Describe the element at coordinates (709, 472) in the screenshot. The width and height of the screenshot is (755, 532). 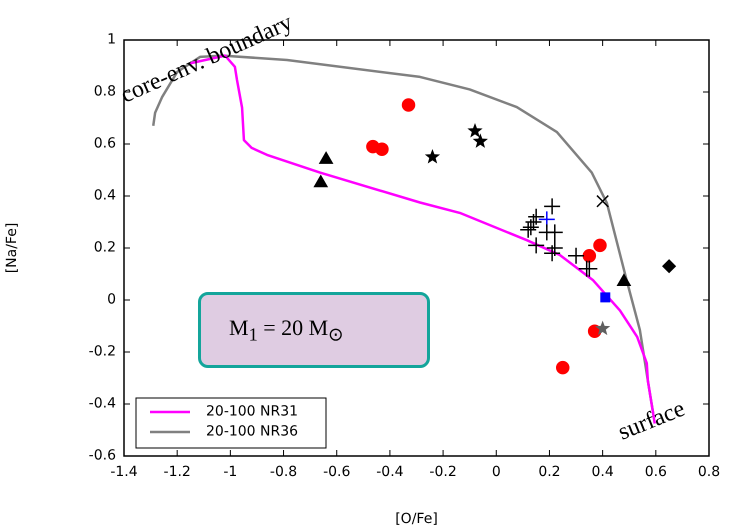
I see `x-tick-label: 0.8` at that location.